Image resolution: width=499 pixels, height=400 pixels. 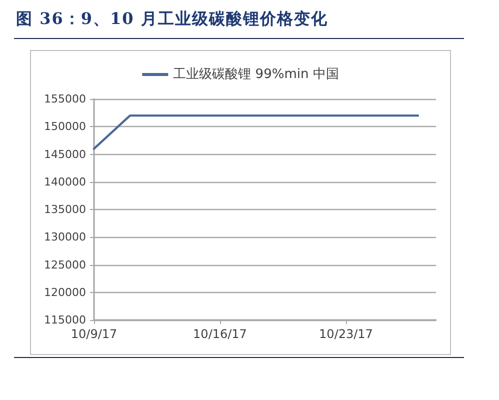 What do you see at coordinates (220, 334) in the screenshot?
I see `x-tick-label: 10/16/17` at bounding box center [220, 334].